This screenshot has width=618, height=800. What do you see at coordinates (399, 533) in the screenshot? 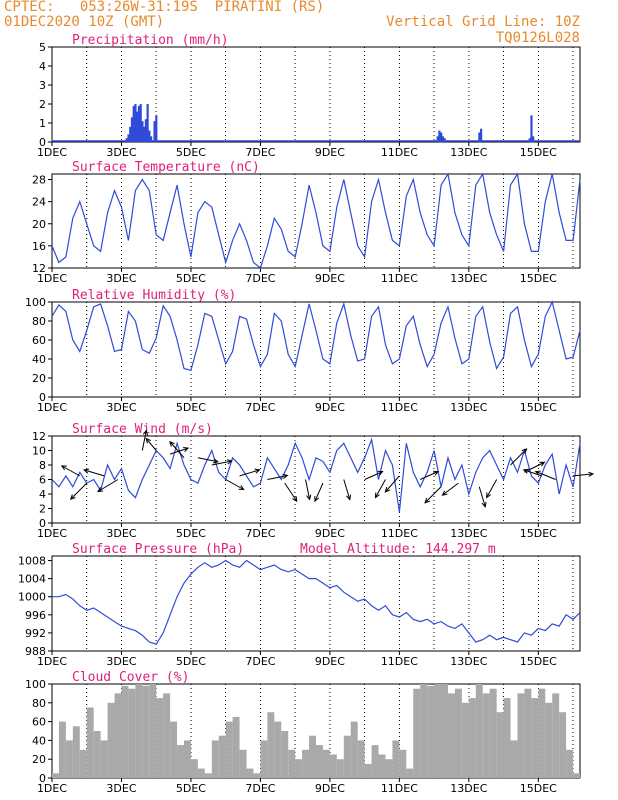
I see `wind-xtick-label: 11DEC` at bounding box center [399, 533].